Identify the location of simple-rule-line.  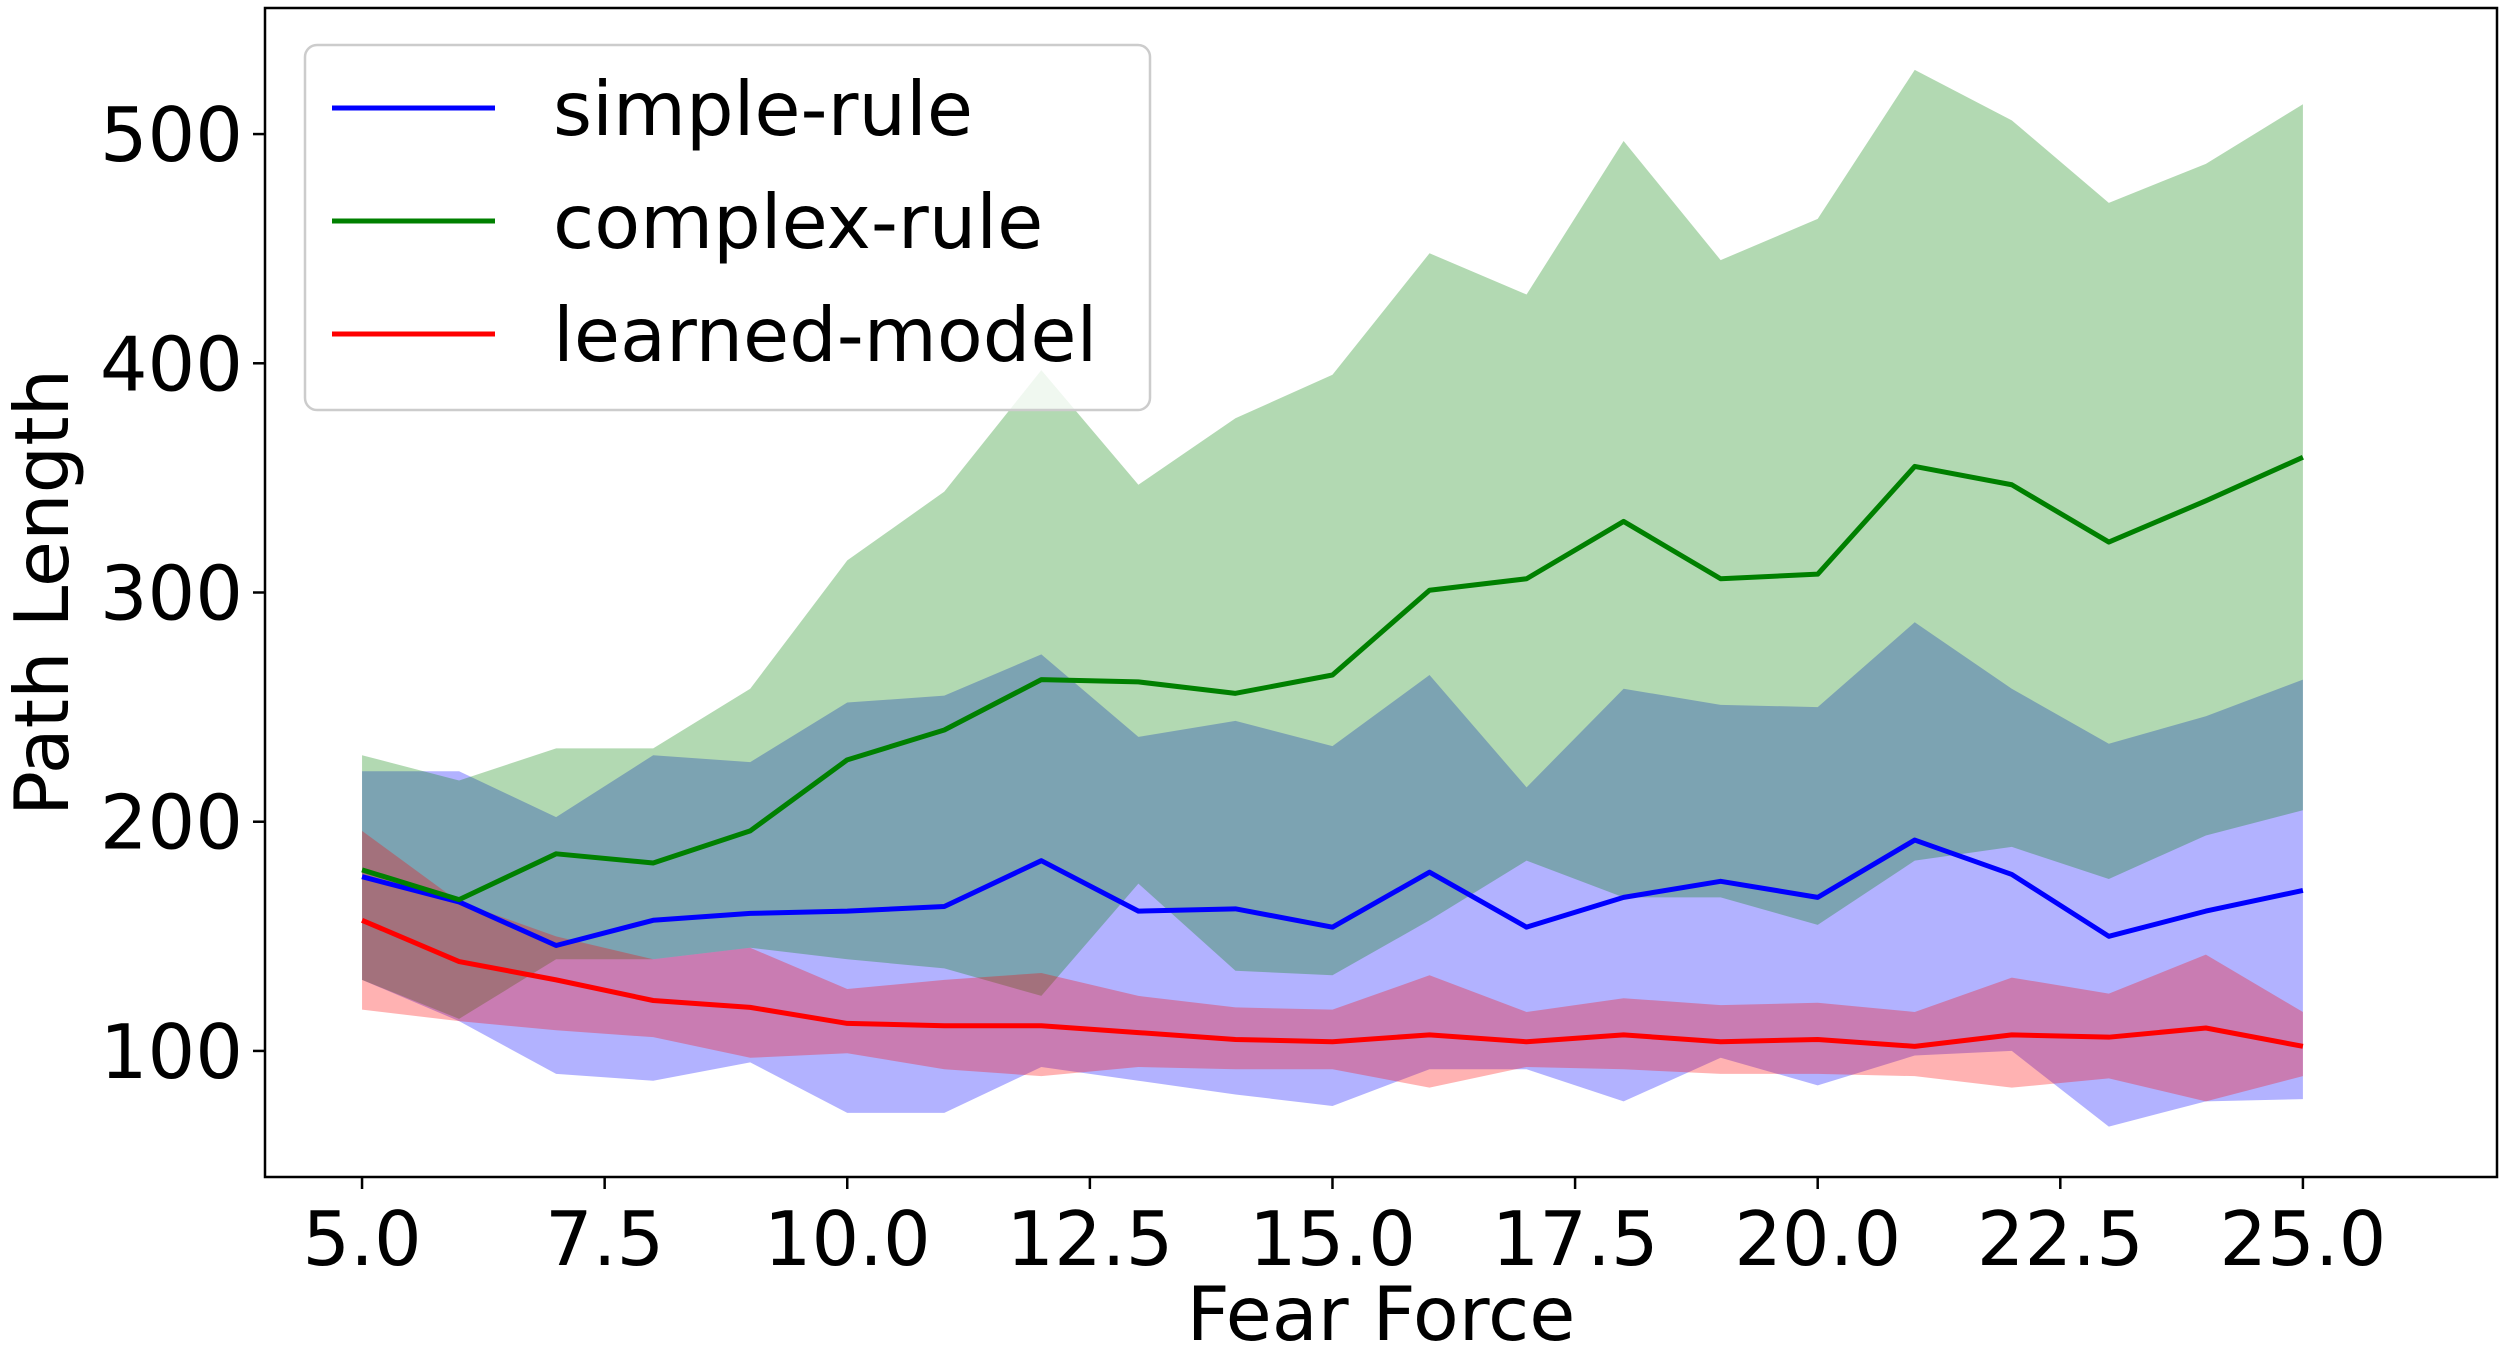
(1332, 892).